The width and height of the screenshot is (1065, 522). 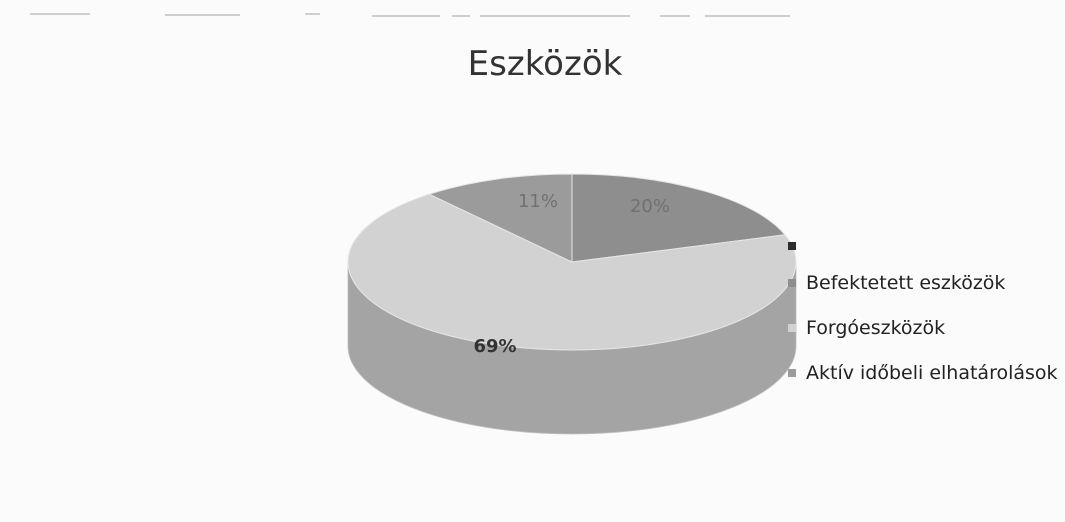 I want to click on legend-entry: Aktív időbeli elhatárolások, so click(x=923, y=372).